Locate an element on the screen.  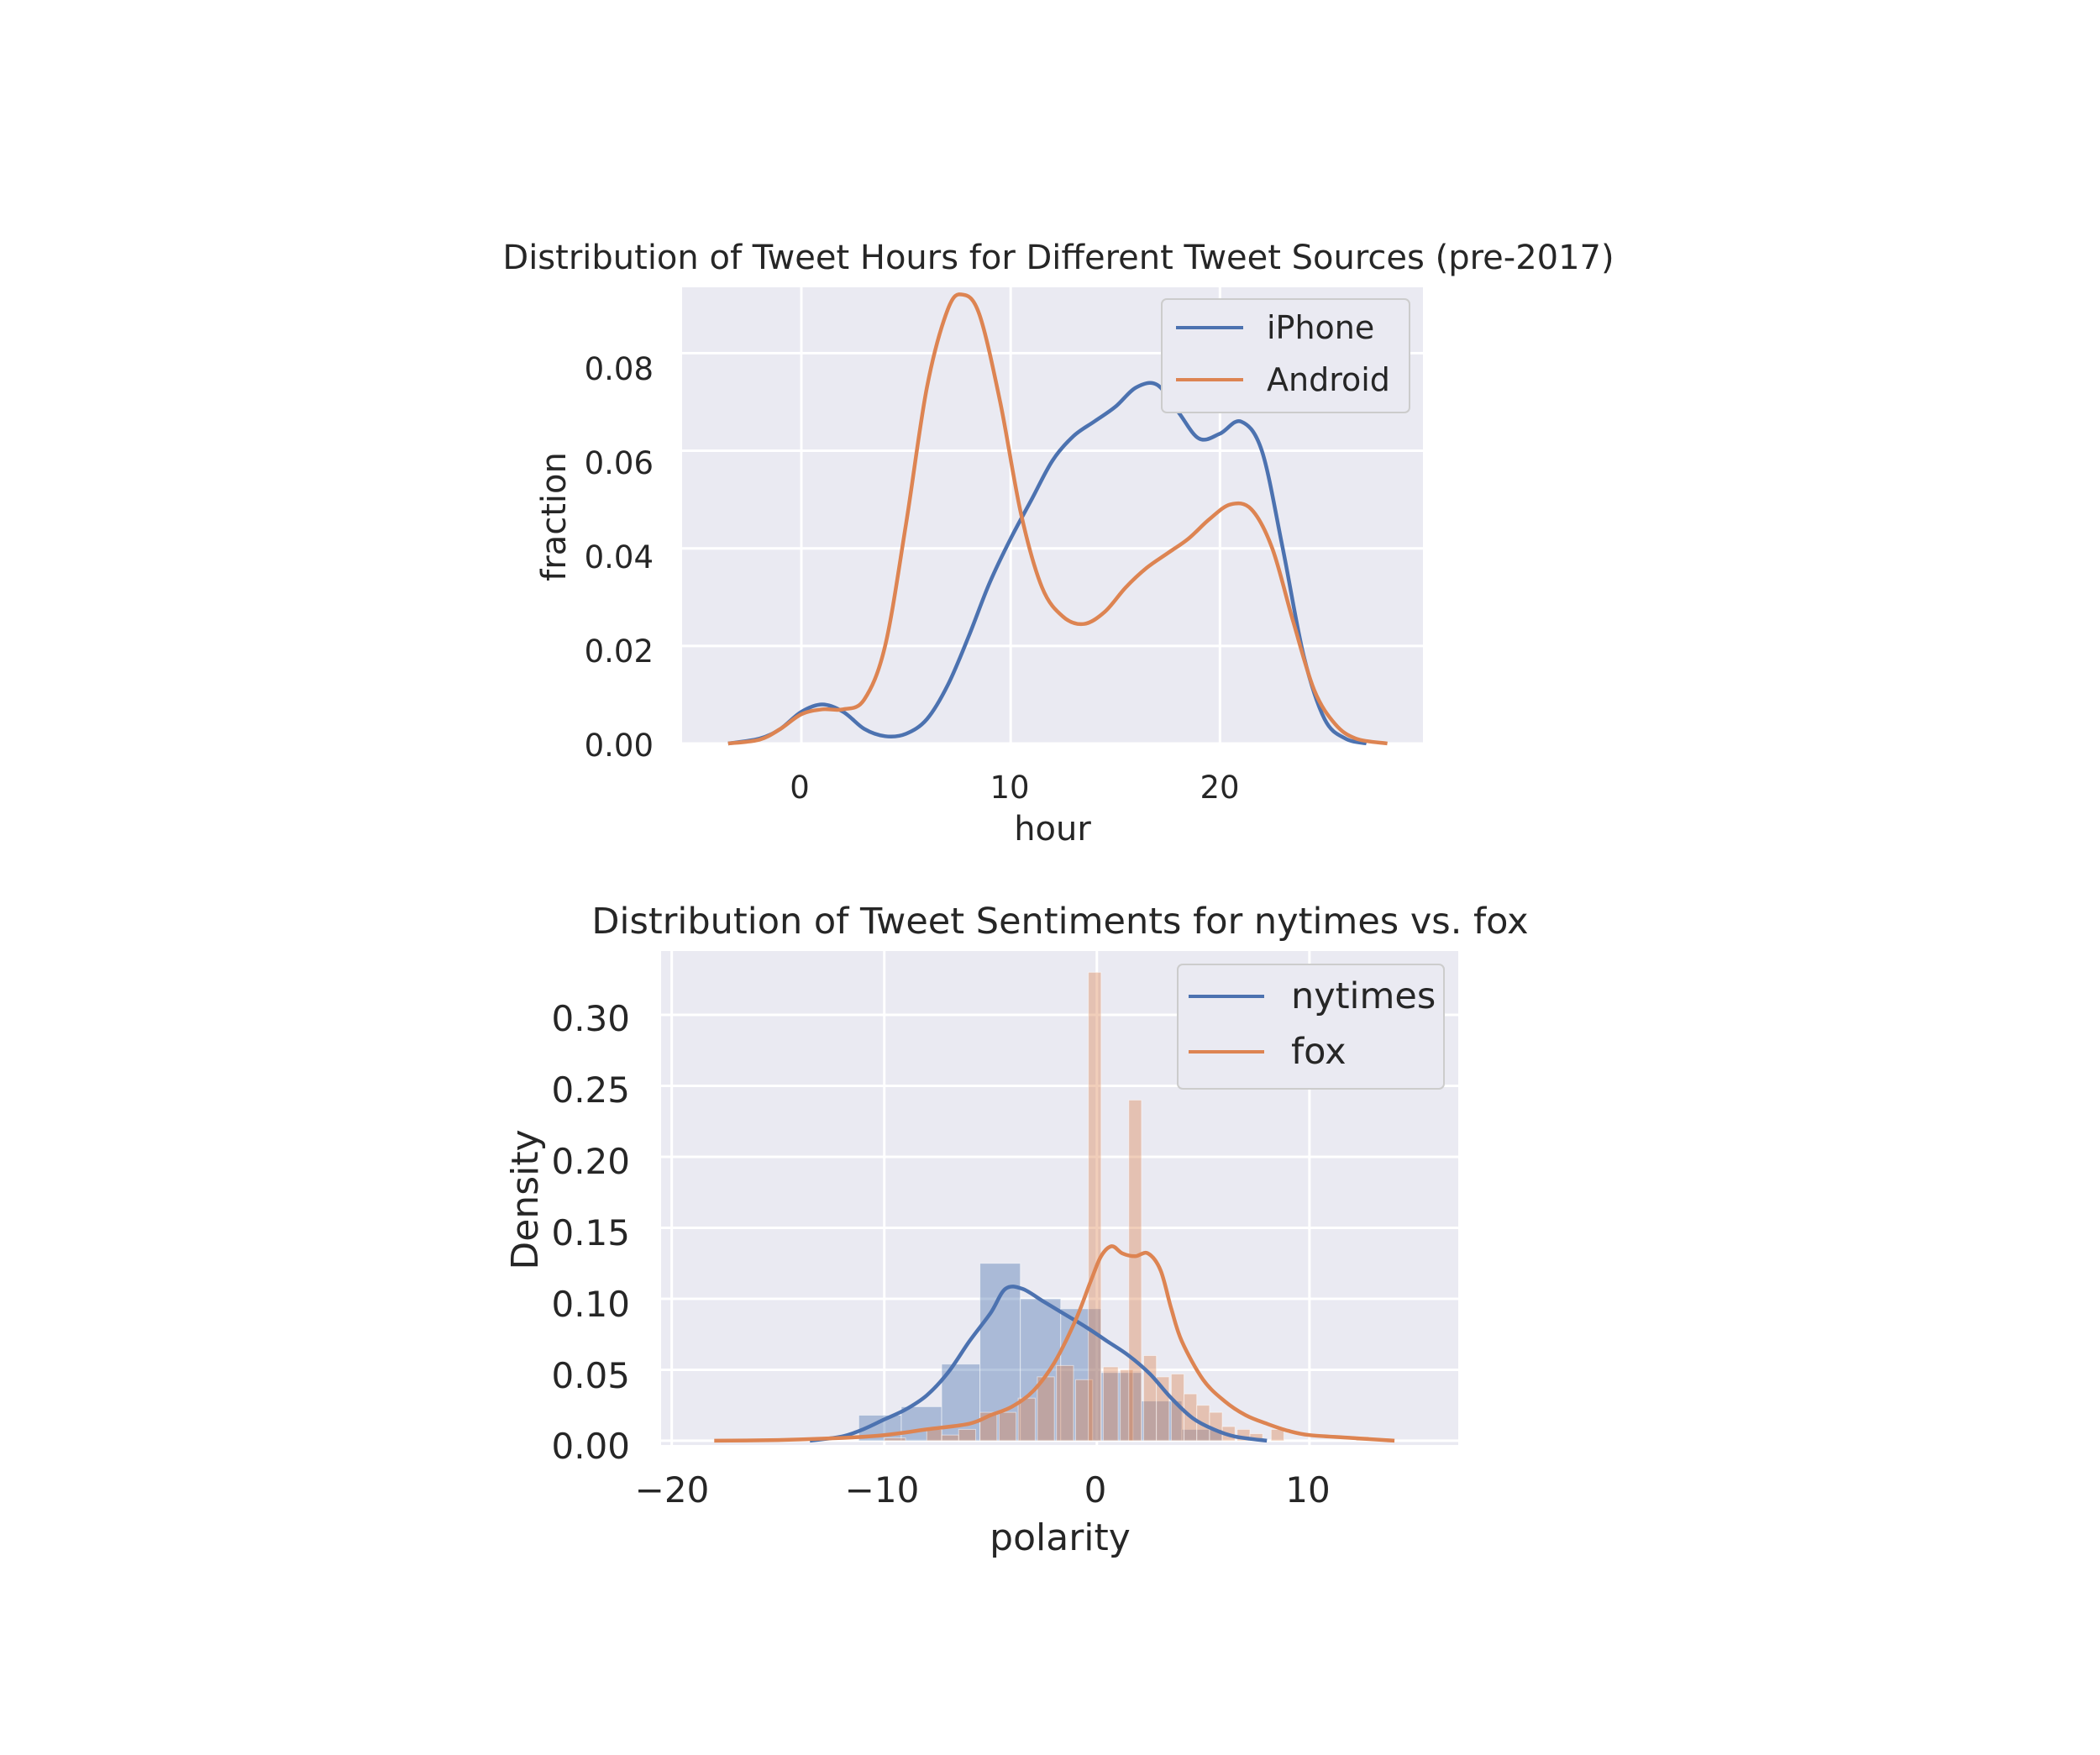
chart2-legend: nytimes fox is located at coordinates (1311, 1027).